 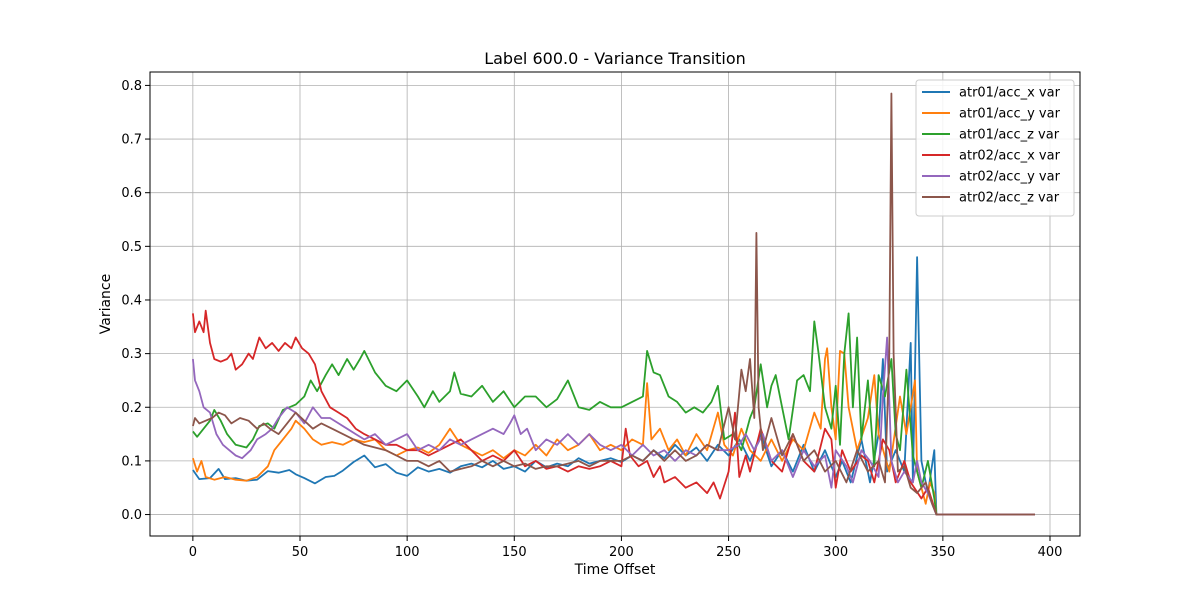 What do you see at coordinates (131, 408) in the screenshot?
I see `y-tick-label: 0.2` at bounding box center [131, 408].